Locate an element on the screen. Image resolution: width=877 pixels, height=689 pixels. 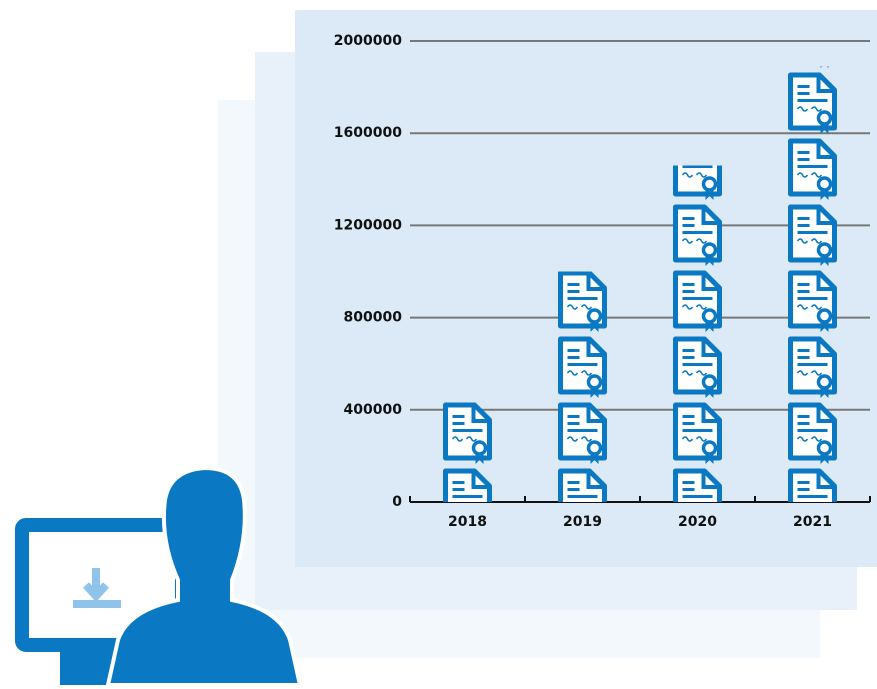
y-tick-label: 800000 is located at coordinates (373, 318).